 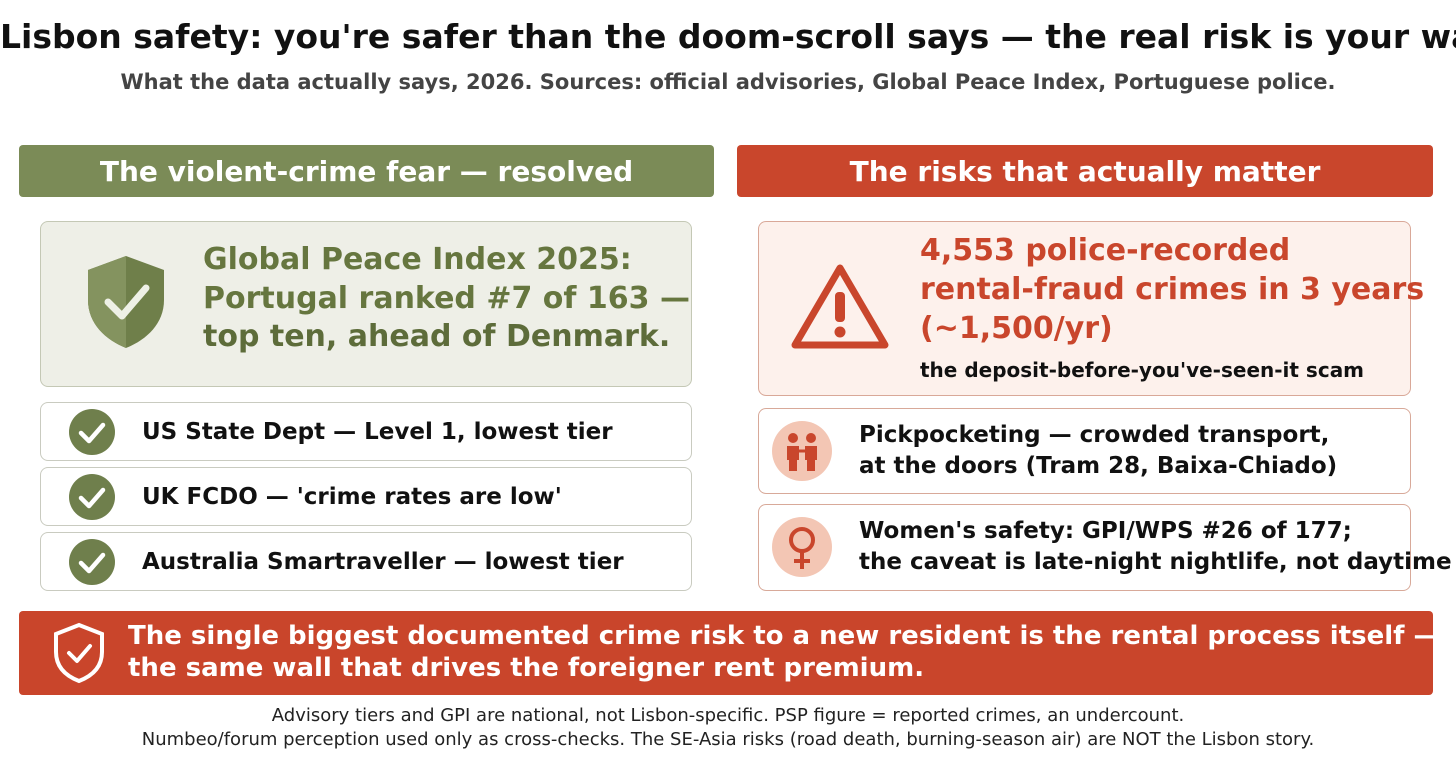 What do you see at coordinates (1098, 466) in the screenshot?
I see `risk-text: at the doors (Tram 28, Baixa-Chiado)` at bounding box center [1098, 466].